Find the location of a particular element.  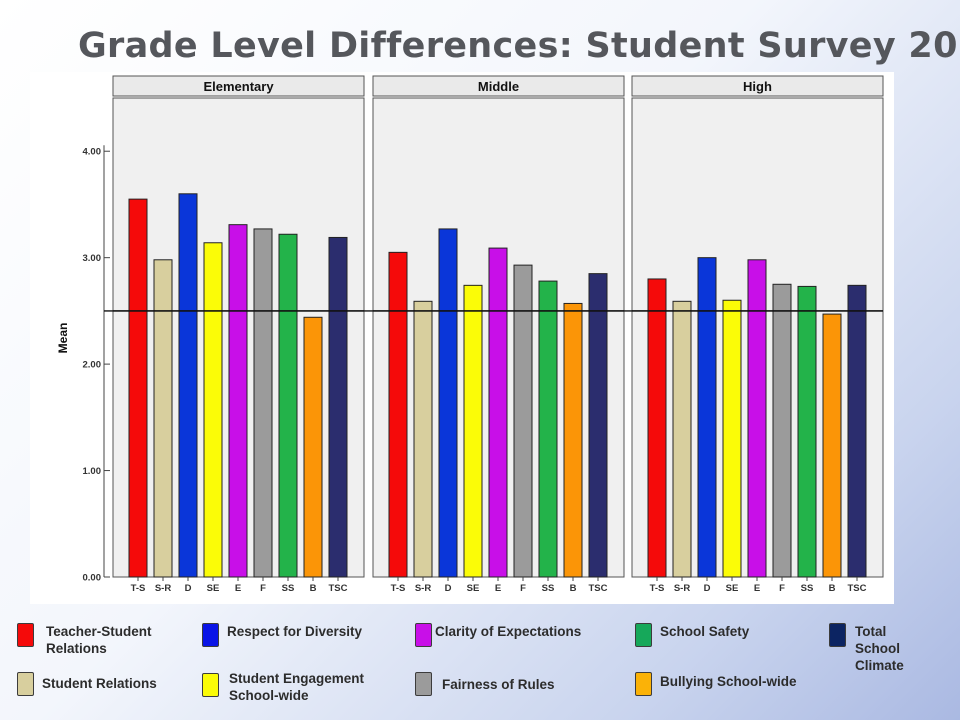

legend-item-respect-diversity: Respect for Diversity is located at coordinates (302, 635).